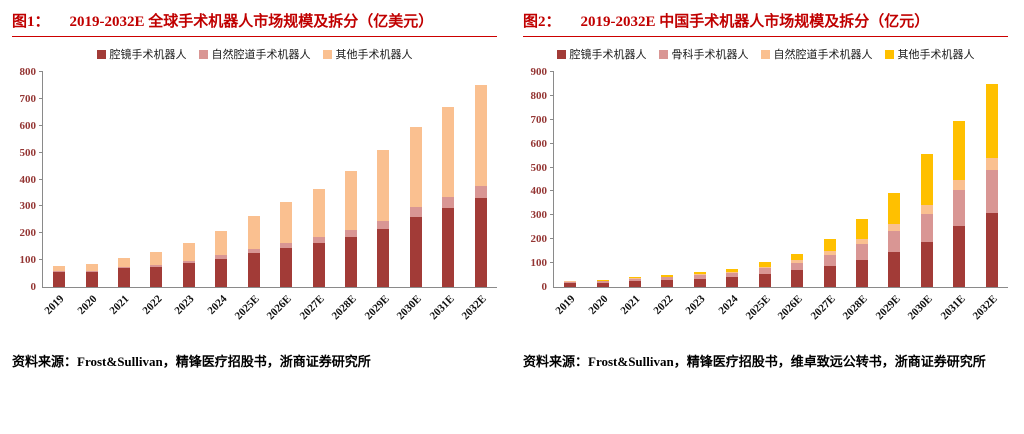 The width and height of the screenshot is (1024, 434). I want to click on legend-label: 自然腔道手术机器人, so click(823, 54).